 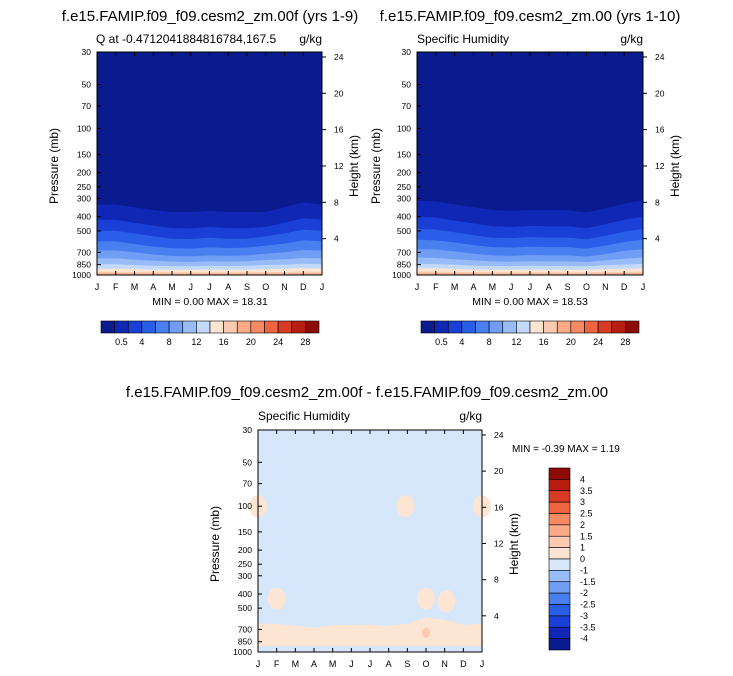 What do you see at coordinates (305, 342) in the screenshot?
I see `colorbar-label: 28` at bounding box center [305, 342].